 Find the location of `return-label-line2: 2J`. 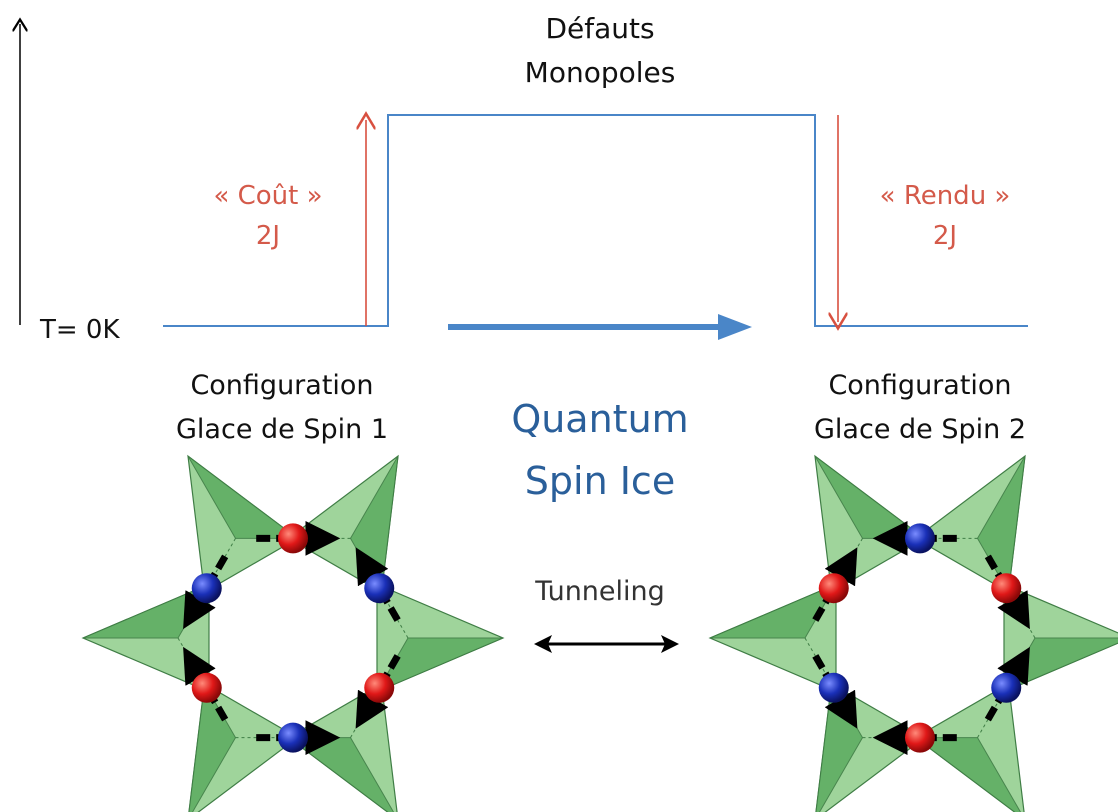

return-label-line2: 2J is located at coordinates (945, 236).